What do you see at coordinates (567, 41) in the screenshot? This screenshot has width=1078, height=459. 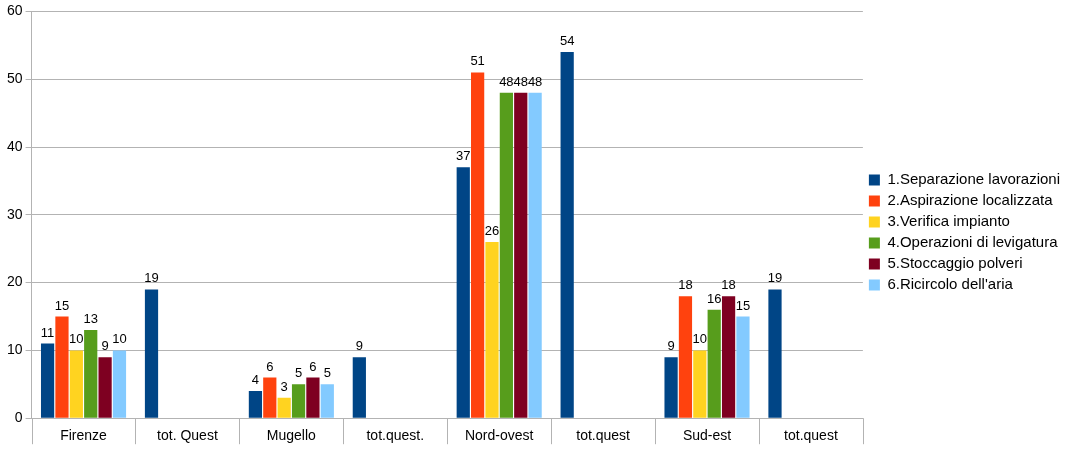 I see `data-label: 54` at bounding box center [567, 41].